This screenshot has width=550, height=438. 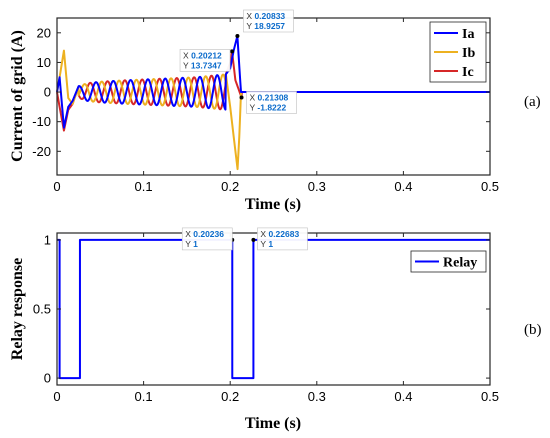 I want to click on legend-a: Ia Ib Ic, so click(x=458, y=52).